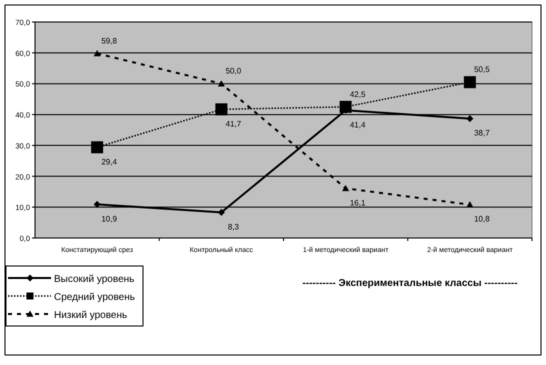 This screenshot has width=546, height=365. I want to click on data-label: 42,5, so click(358, 94).